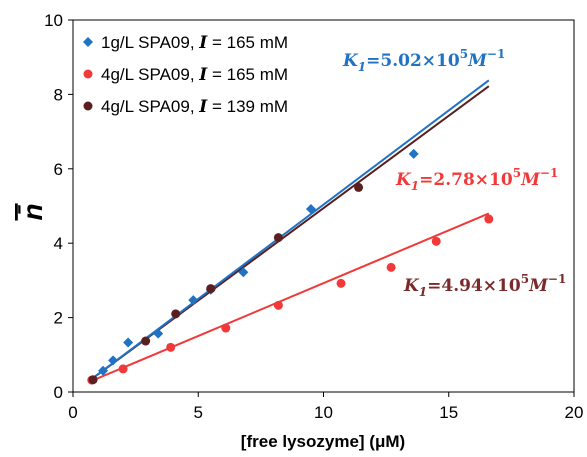  Describe the element at coordinates (58, 392) in the screenshot. I see `y-tick-label: 0` at that location.